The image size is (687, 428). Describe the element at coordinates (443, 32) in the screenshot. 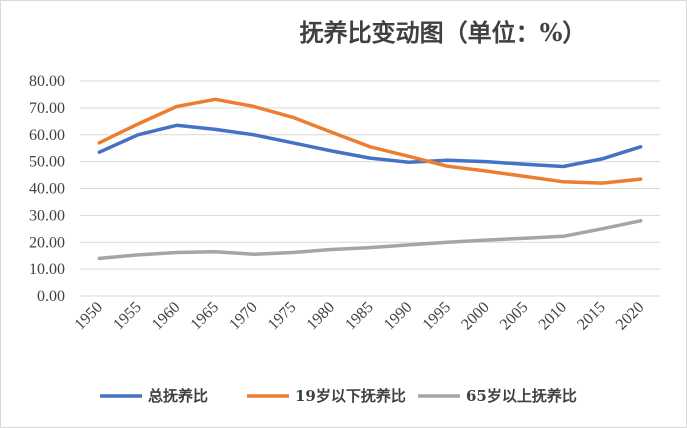

I see `chart-title: 抚养比变动图（单位：%）` at that location.